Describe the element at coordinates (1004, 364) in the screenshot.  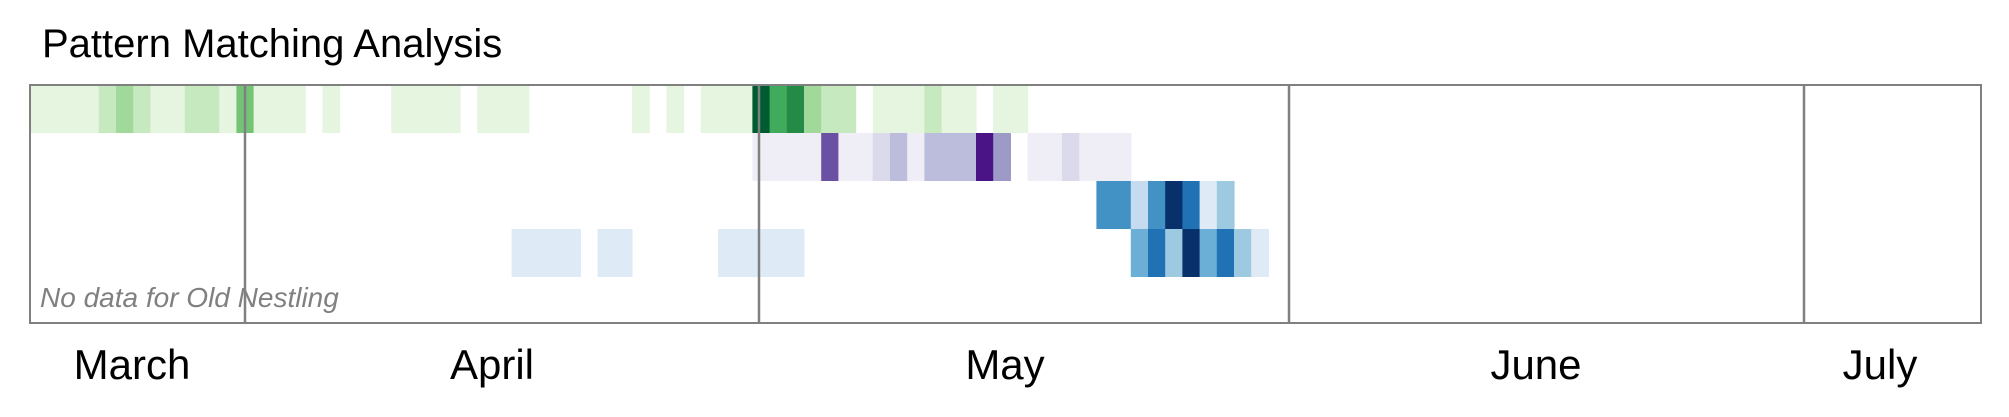
I see `month-label-may: May` at that location.